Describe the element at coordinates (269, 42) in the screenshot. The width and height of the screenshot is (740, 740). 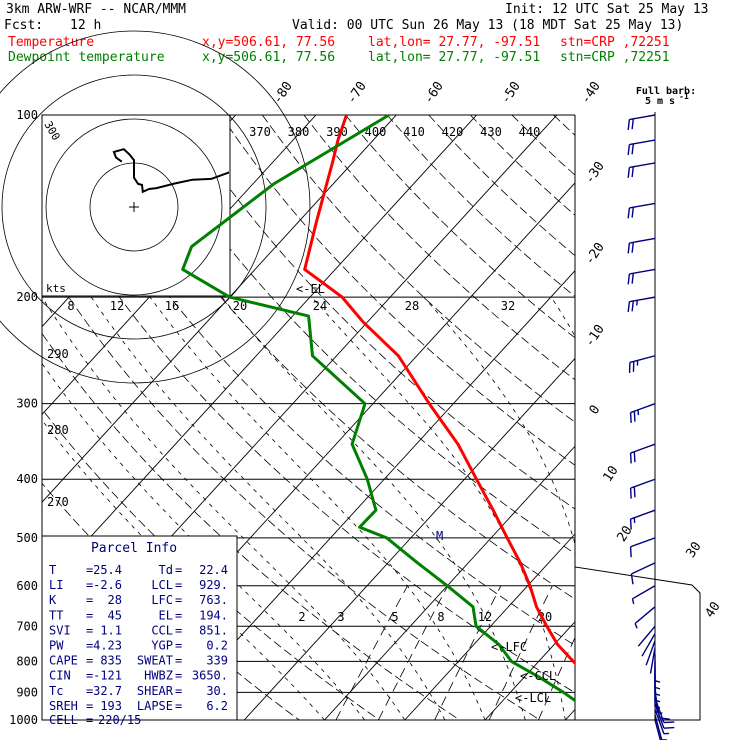
I see `temperature-xy: x,y=506.61, 77.56` at that location.